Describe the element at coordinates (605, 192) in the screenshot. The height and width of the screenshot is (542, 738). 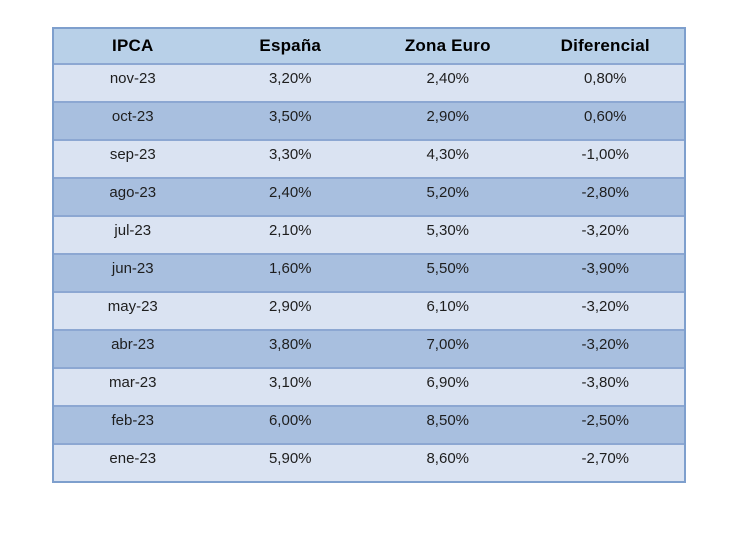
I see `cell-diferencial: -2,80%` at that location.